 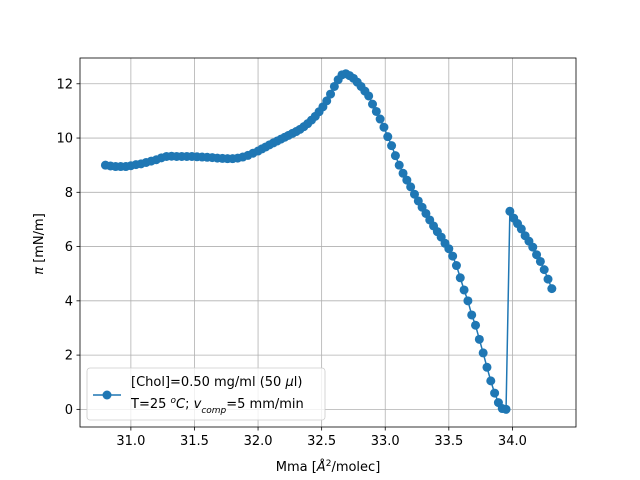 I want to click on y-ticks: 0 2 4 6 8 10 12, so click(x=68, y=247).